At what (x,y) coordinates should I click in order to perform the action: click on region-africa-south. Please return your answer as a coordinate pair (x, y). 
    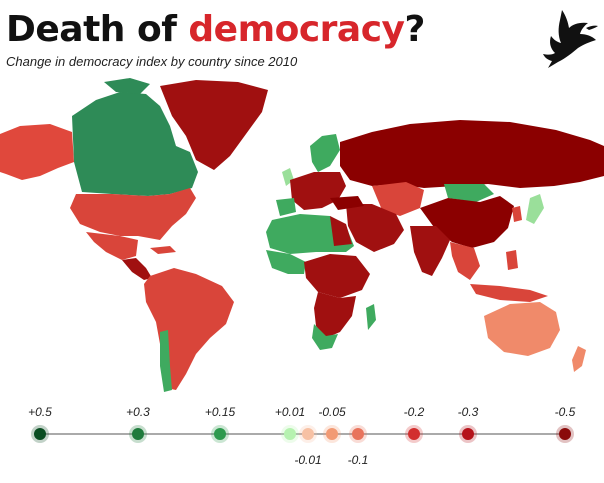
    Looking at the image, I should click on (335, 315).